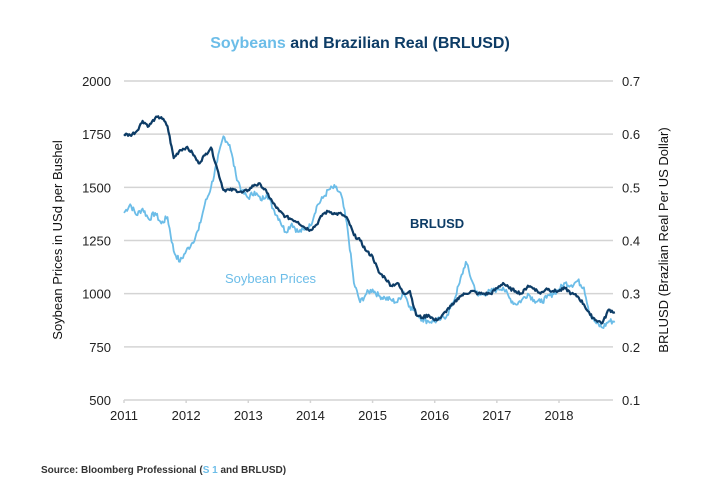  Describe the element at coordinates (248, 43) in the screenshot. I see `chart-title-soybeans: Soybeans` at that location.